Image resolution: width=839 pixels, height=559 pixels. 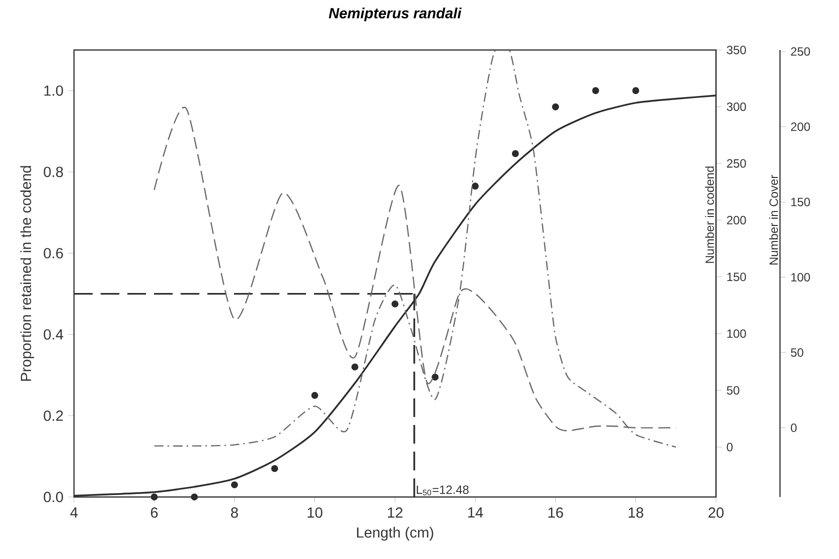 What do you see at coordinates (74, 512) in the screenshot?
I see `x-tick-label: 4` at bounding box center [74, 512].